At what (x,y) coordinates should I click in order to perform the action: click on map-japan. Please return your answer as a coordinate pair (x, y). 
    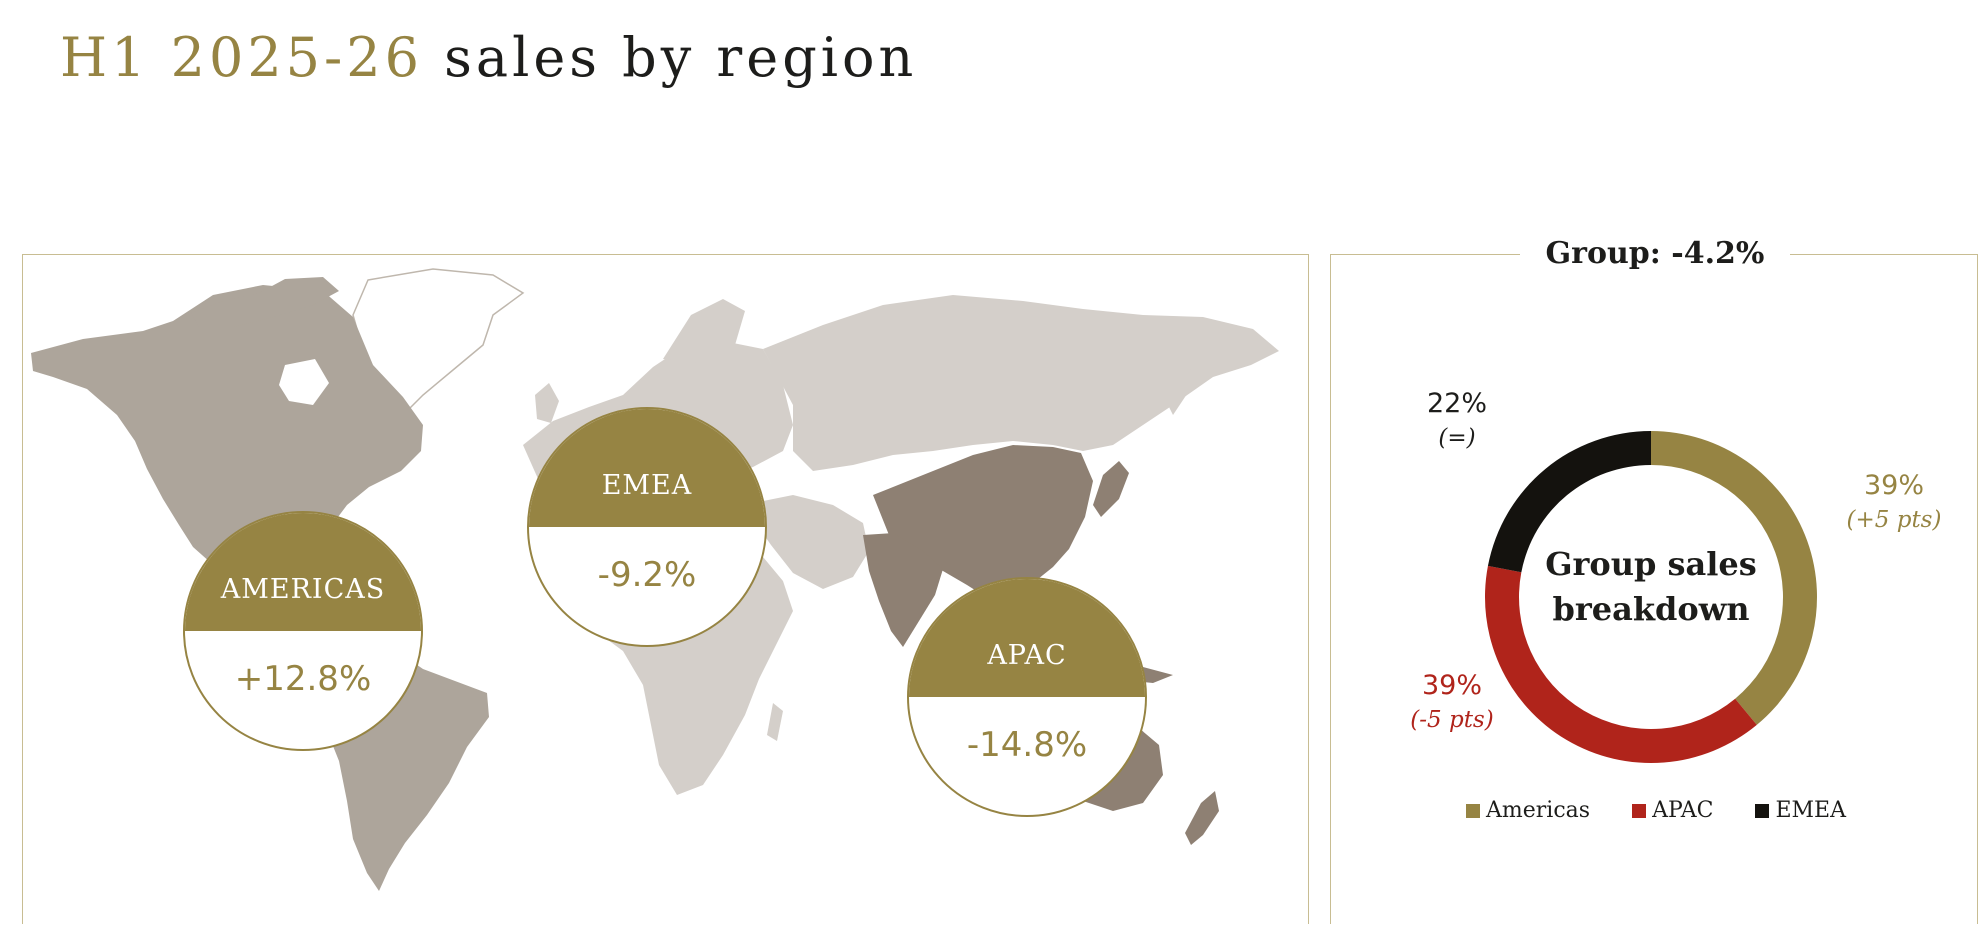
    Looking at the image, I should click on (1111, 489).